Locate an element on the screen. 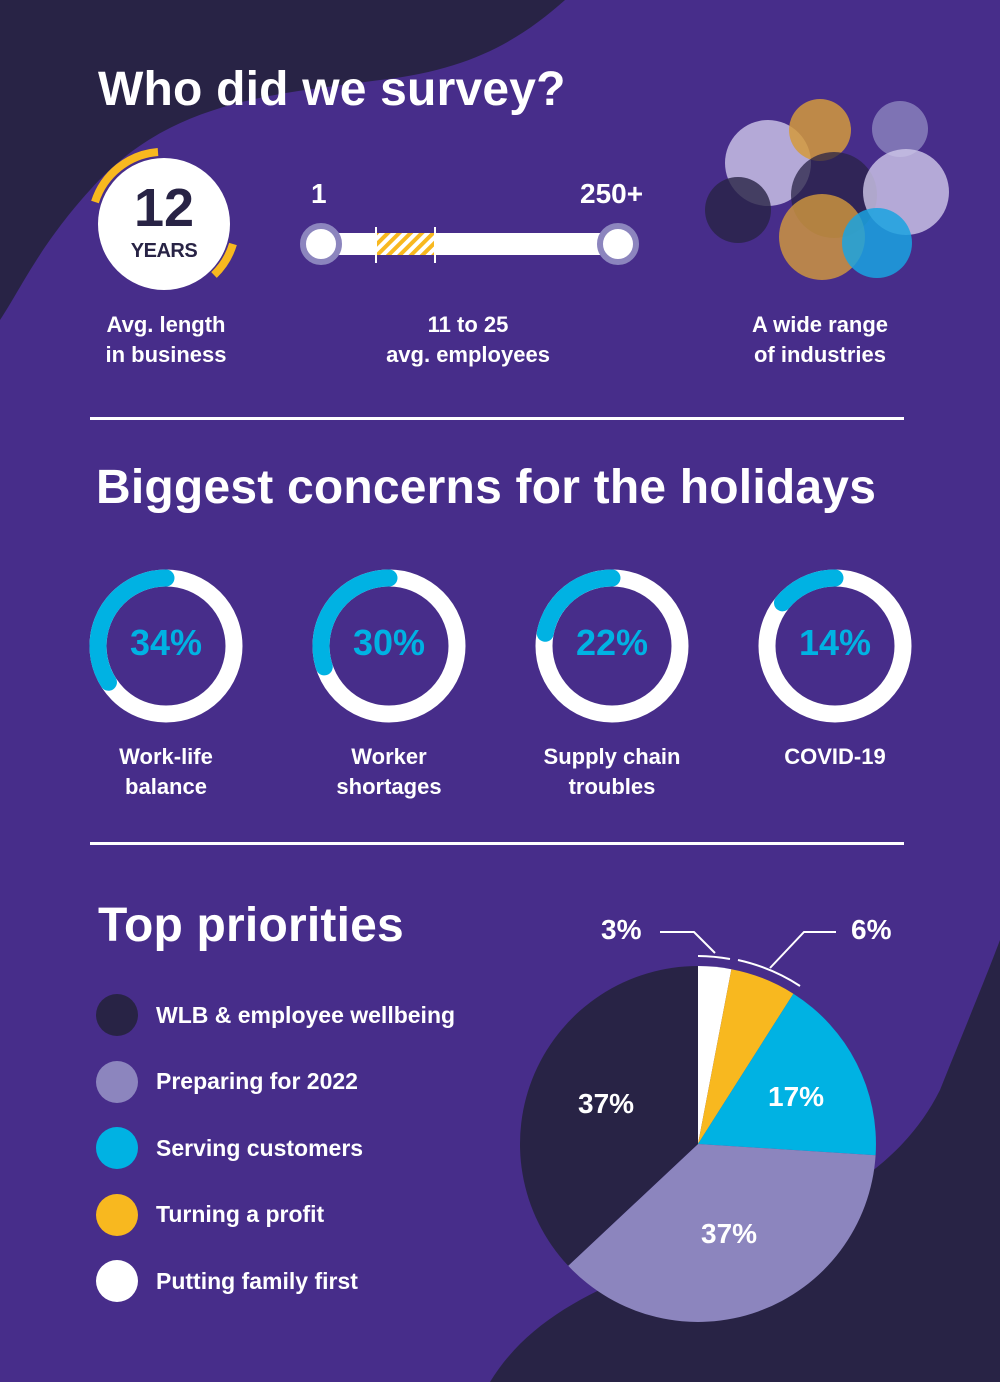 Image resolution: width=1000 pixels, height=1382 pixels. priorities-pie-chart is located at coordinates (698, 1126).